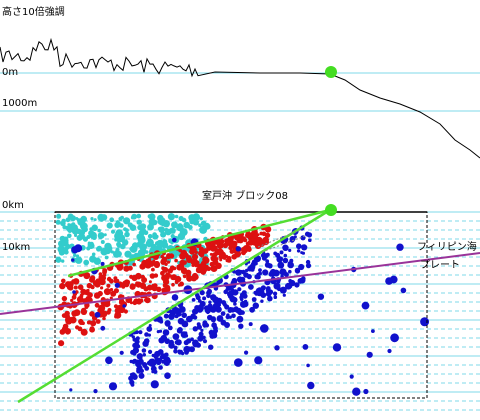 This screenshot has height=420, width=480. Describe the element at coordinates (279, 238) in the screenshot. I see `guide-dash` at that location.